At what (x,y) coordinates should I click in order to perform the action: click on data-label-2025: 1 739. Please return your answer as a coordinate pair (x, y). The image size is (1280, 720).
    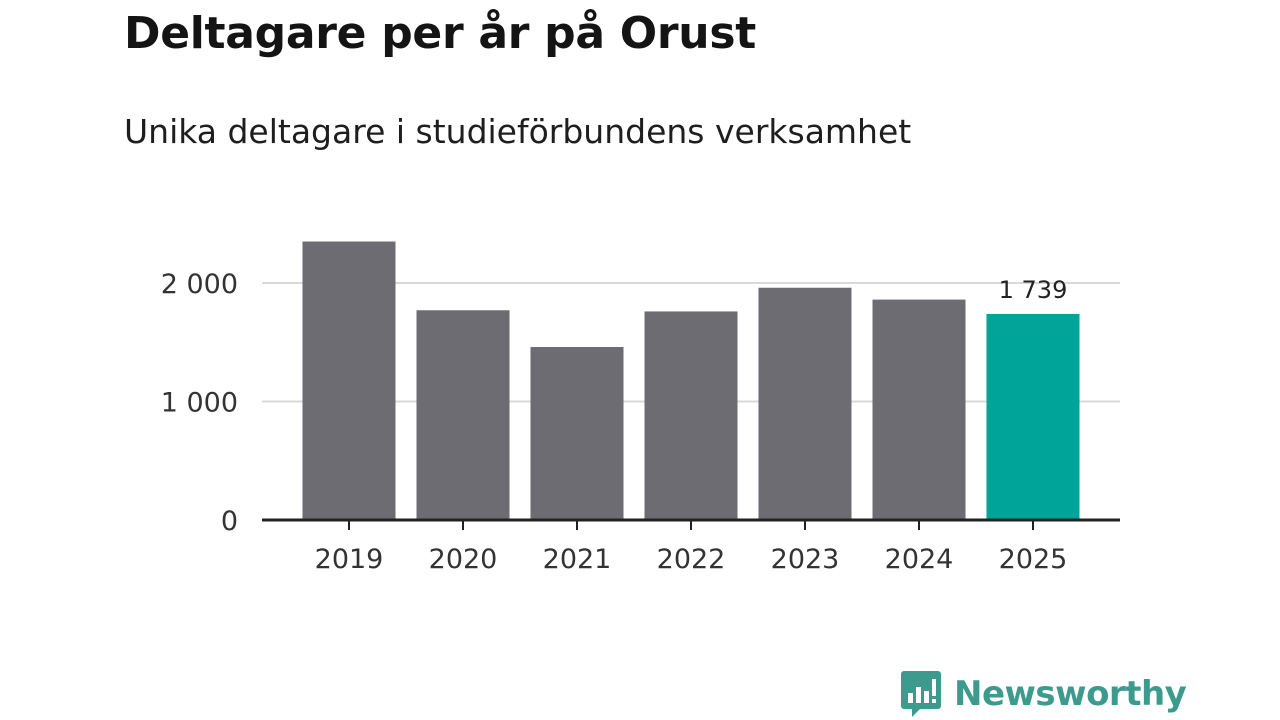
    Looking at the image, I should click on (1033, 290).